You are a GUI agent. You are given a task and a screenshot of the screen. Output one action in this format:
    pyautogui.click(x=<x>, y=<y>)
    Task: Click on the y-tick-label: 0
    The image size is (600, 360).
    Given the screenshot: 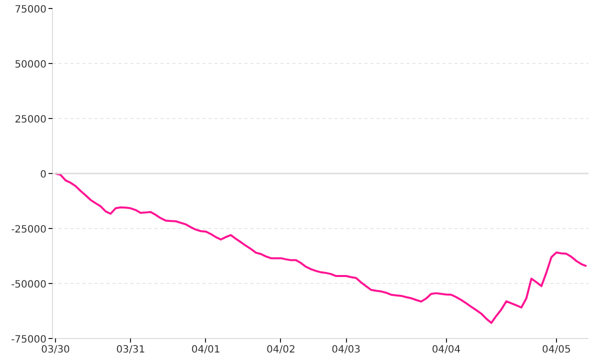 What is the action you would take?
    pyautogui.click(x=43, y=175)
    